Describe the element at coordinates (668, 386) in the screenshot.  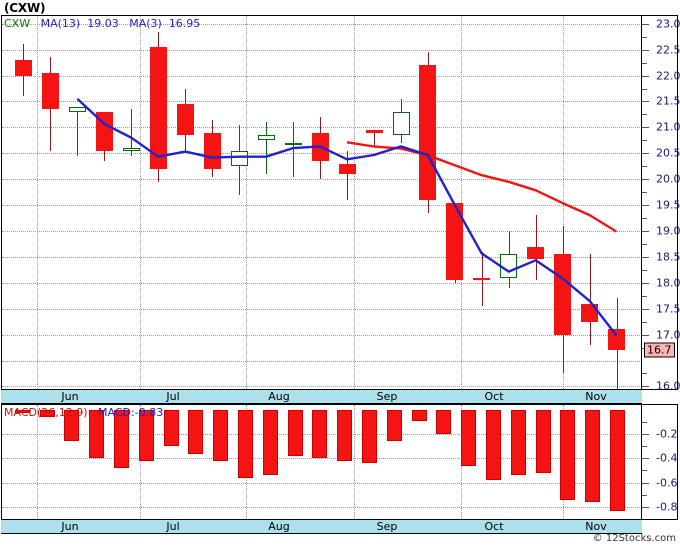
I see `price-y-tick-label: 16.0` at that location.